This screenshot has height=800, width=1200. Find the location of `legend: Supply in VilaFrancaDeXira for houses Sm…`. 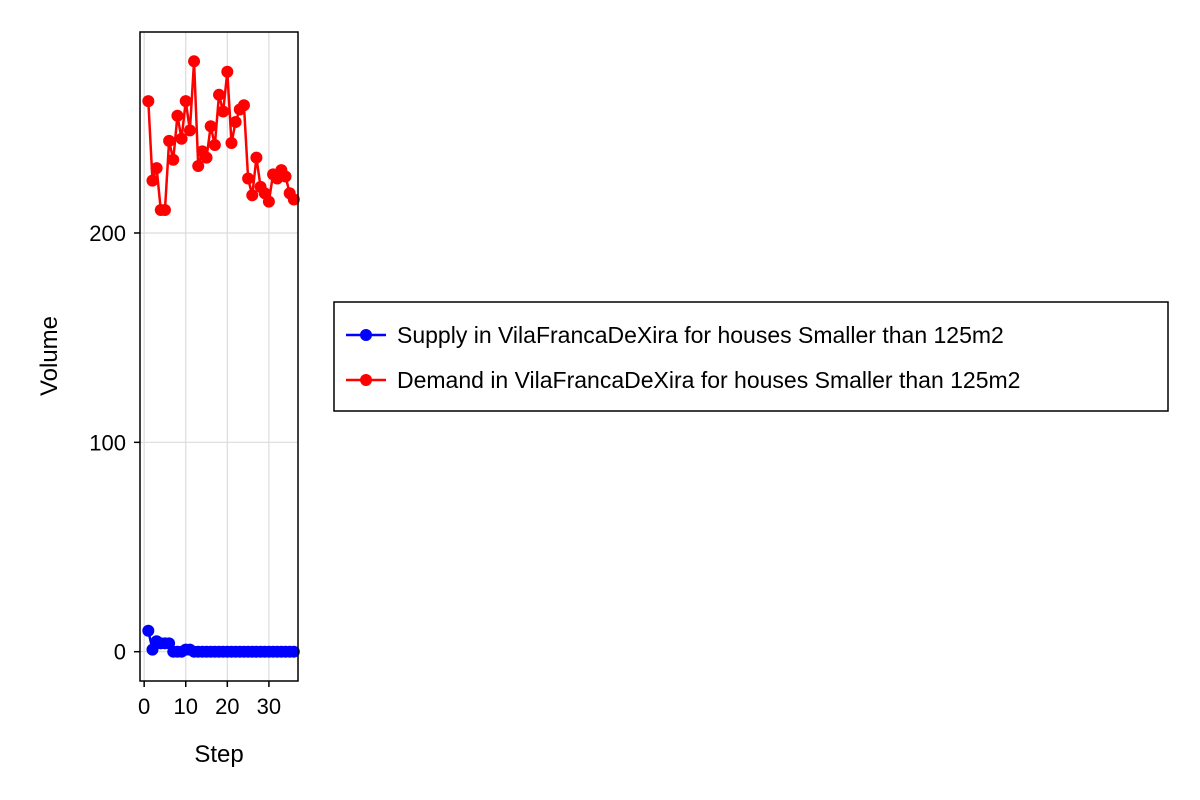

legend: Supply in VilaFrancaDeXira for houses Sm… is located at coordinates (751, 356).